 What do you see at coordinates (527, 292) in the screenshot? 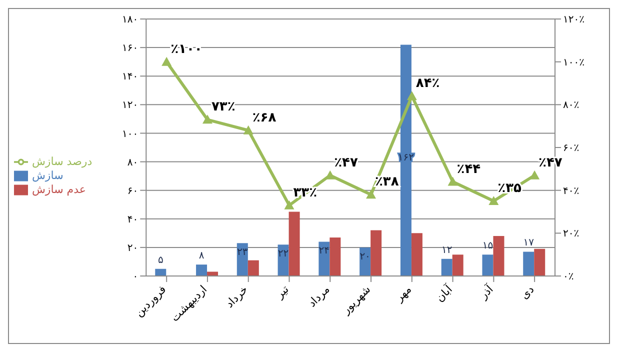
I see `x-tick-label: دی` at bounding box center [527, 292].